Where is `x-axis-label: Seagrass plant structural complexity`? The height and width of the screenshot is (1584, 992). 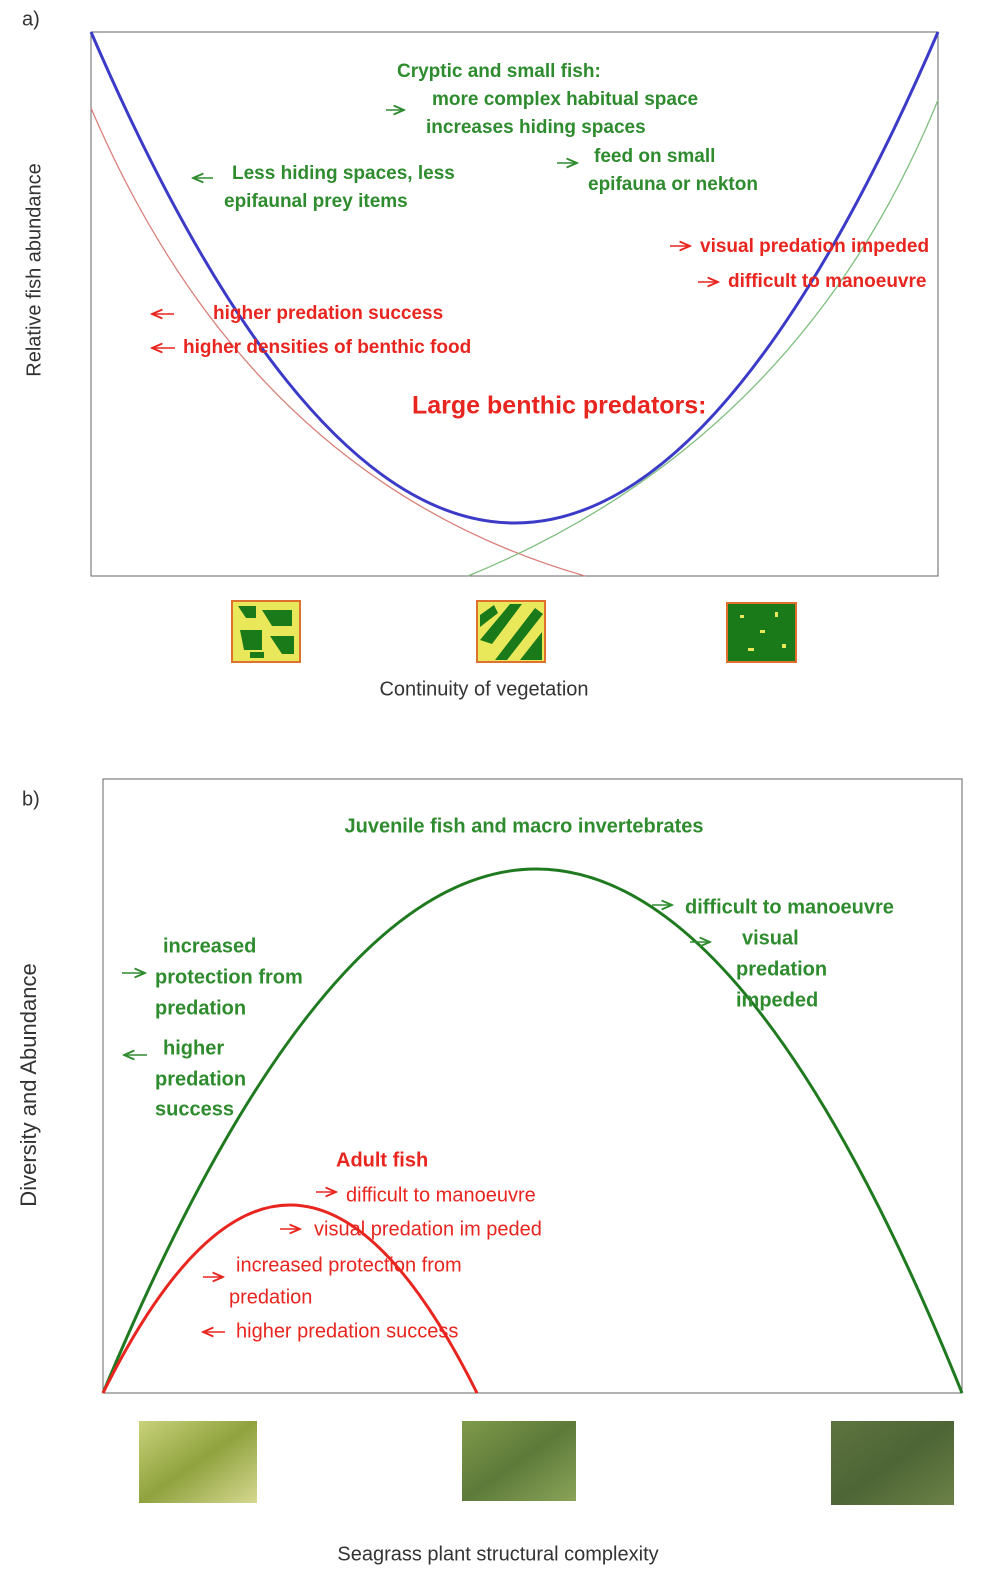
x-axis-label: Seagrass plant structural complexity is located at coordinates (497, 1554).